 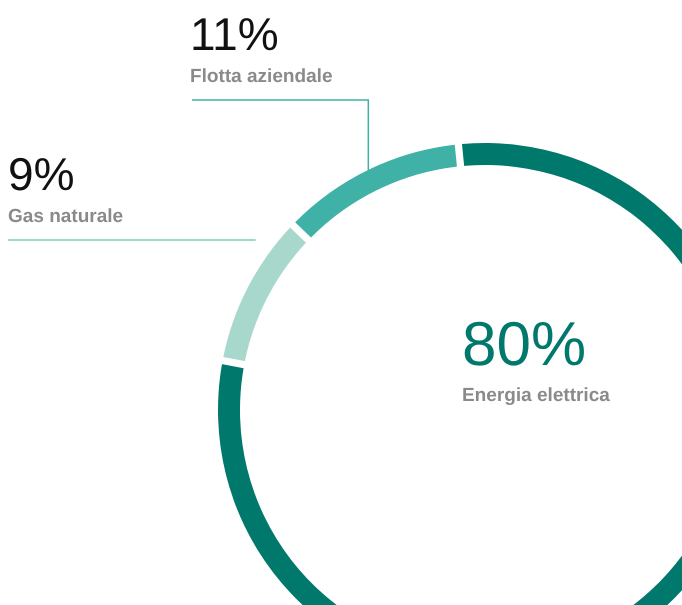 What do you see at coordinates (261, 76) in the screenshot?
I see `slice-label: Flotta aziendale` at bounding box center [261, 76].